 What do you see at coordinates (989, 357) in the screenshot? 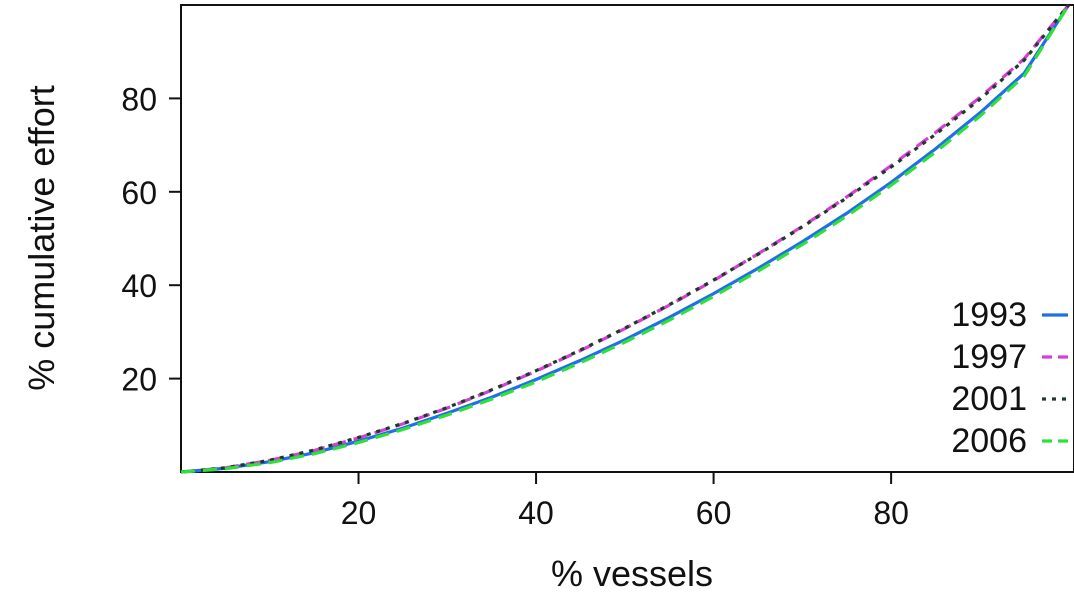
I see `legend-label: 1997` at bounding box center [989, 357].